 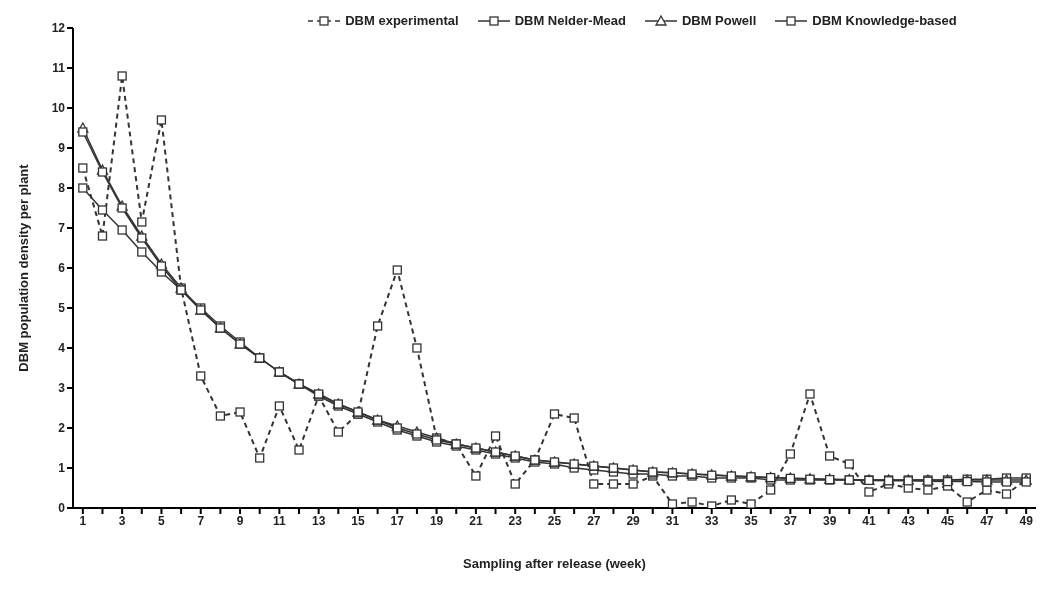 What do you see at coordinates (62, 388) in the screenshot?
I see `y-tick-label: 3` at bounding box center [62, 388].